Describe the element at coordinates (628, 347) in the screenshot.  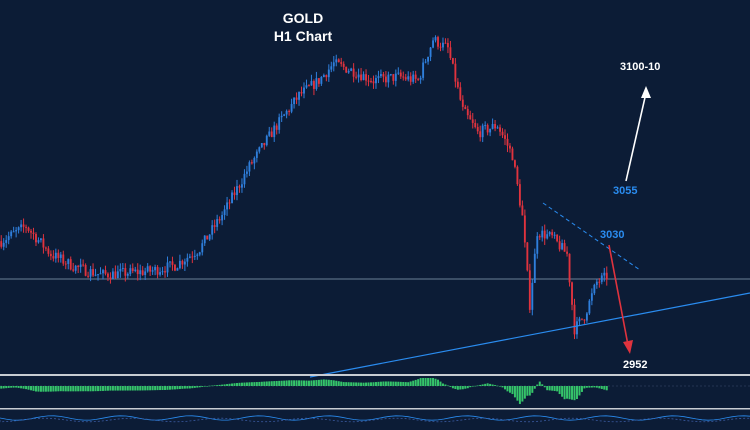
I see `target-arrow-down-head` at that location.